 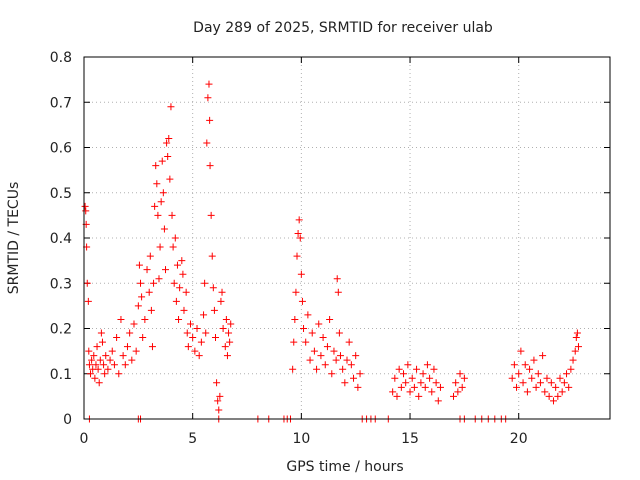 What do you see at coordinates (61, 239) in the screenshot?
I see `y-tick-label: 0.4` at bounding box center [61, 239].